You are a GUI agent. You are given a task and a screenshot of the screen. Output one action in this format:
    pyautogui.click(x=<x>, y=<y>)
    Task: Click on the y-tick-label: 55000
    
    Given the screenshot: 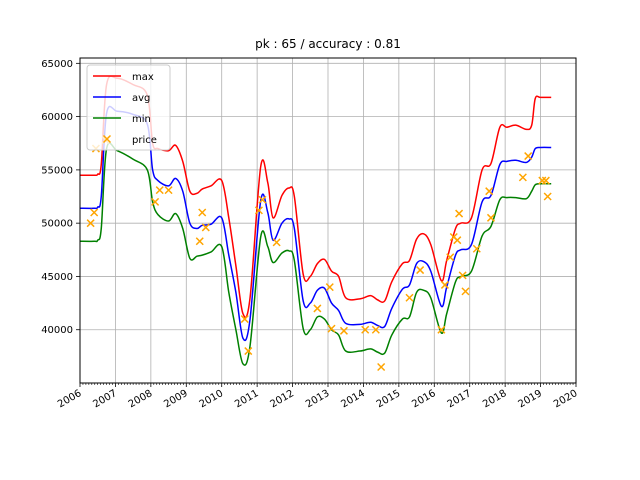 What is the action you would take?
    pyautogui.click(x=57, y=170)
    